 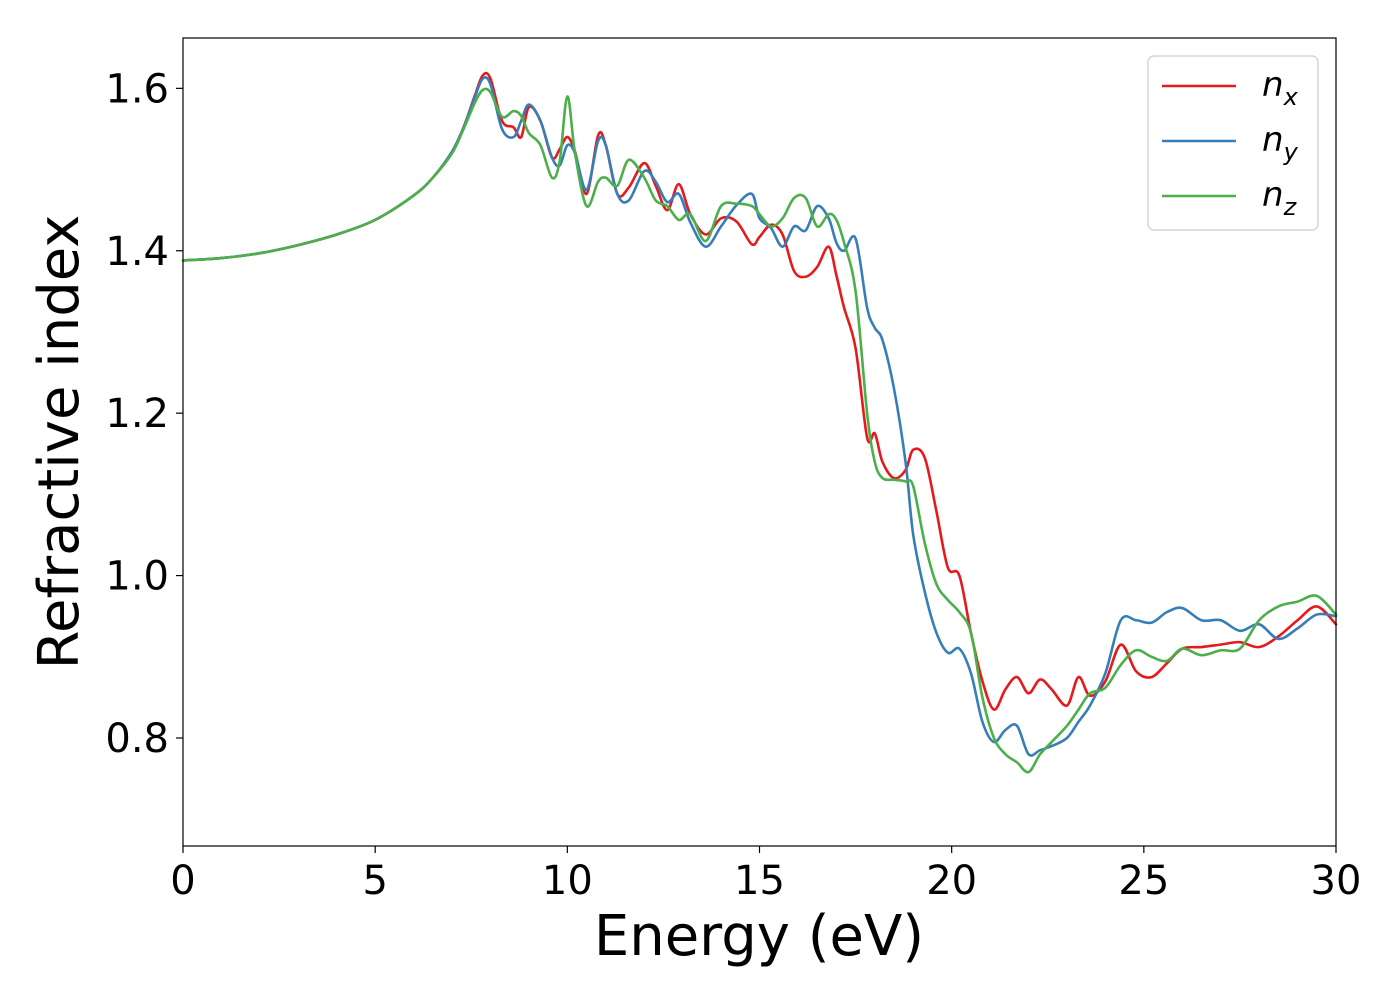 What do you see at coordinates (759, 936) in the screenshot?
I see `x-axis-label: Energy (eV)` at bounding box center [759, 936].